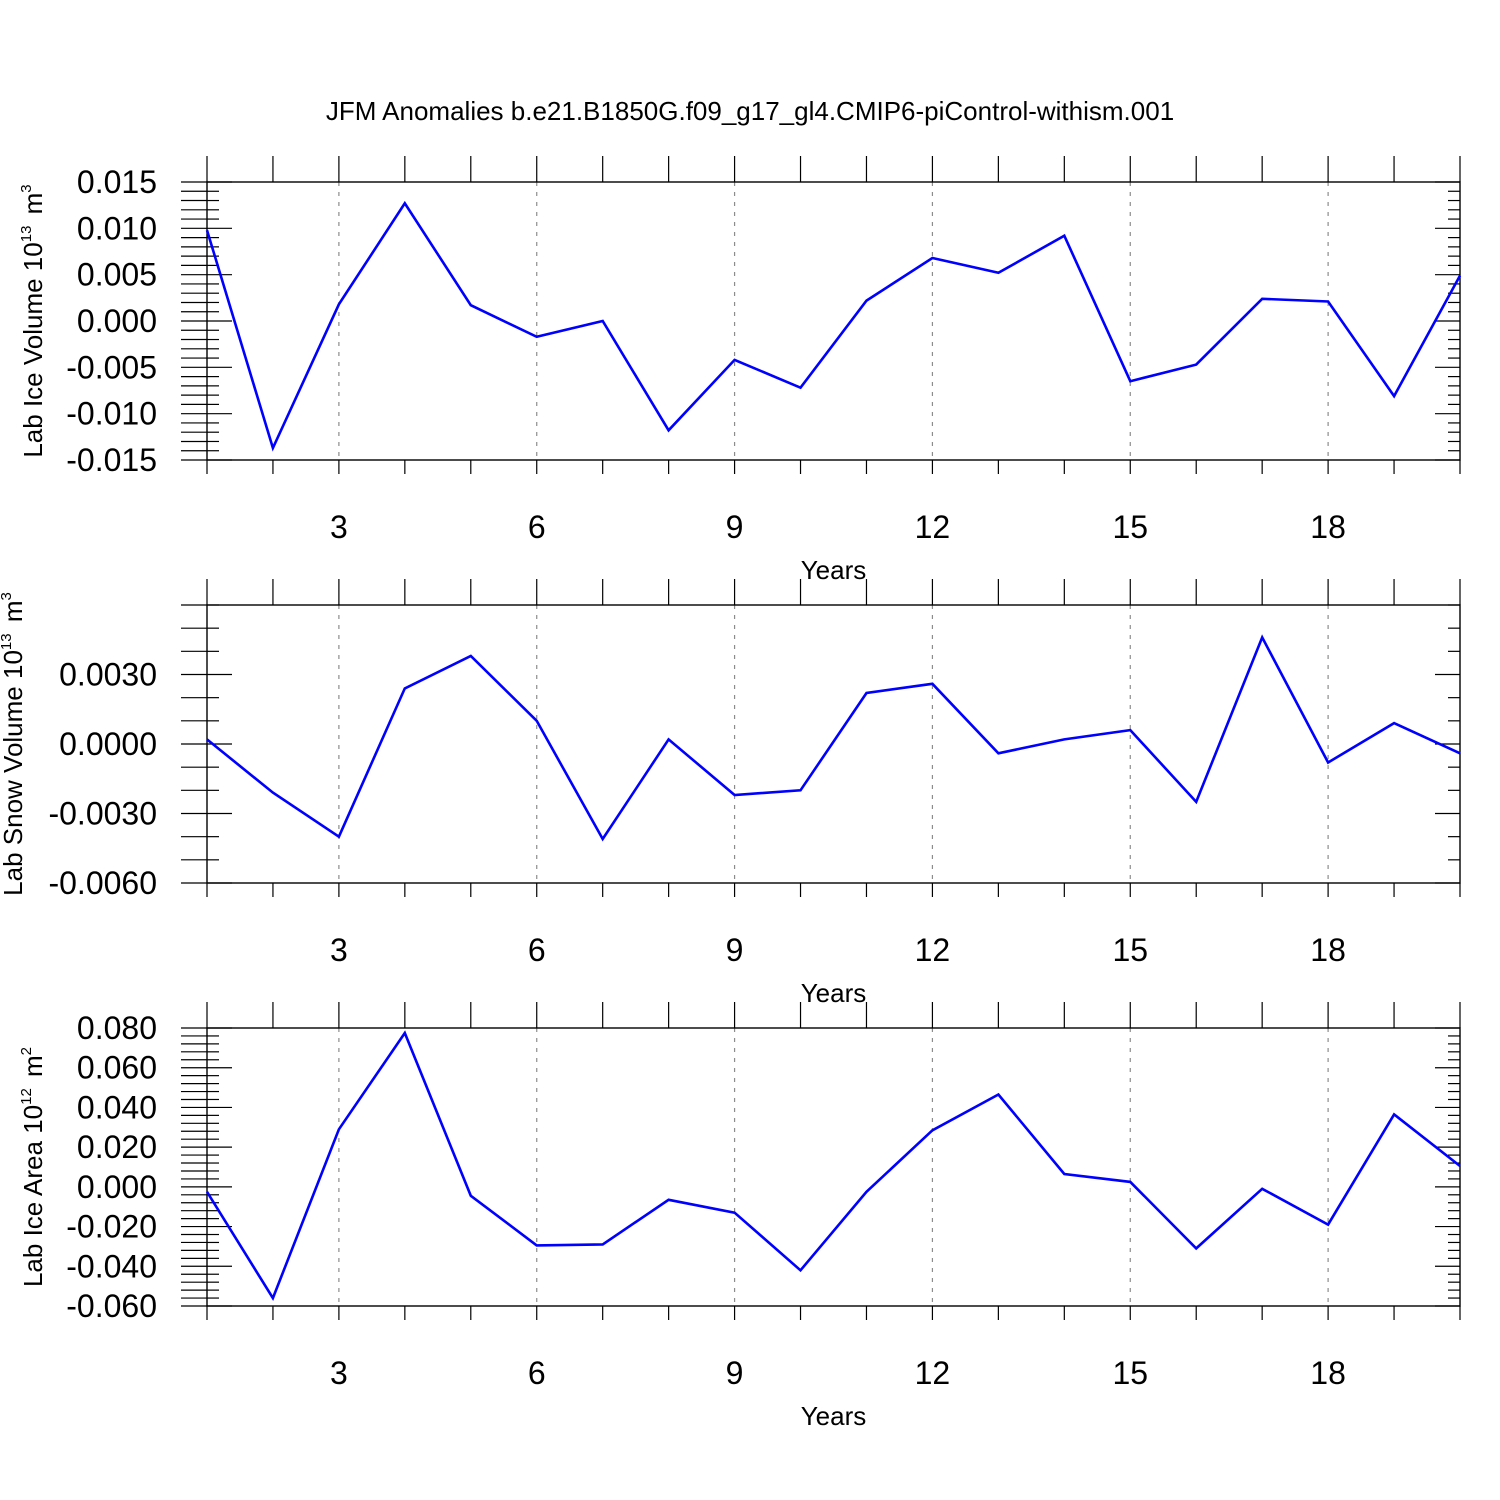  Describe the element at coordinates (26, 1051) in the screenshot. I see `y-axis-title-unit-exponent: 2` at that location.